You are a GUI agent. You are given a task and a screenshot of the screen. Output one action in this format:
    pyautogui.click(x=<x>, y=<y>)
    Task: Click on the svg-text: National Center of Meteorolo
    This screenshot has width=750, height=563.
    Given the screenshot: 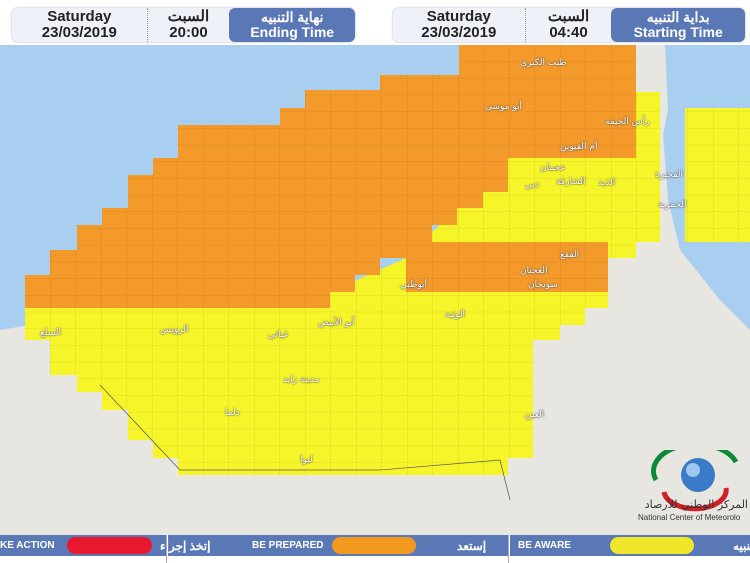 What is the action you would take?
    pyautogui.click(x=689, y=517)
    